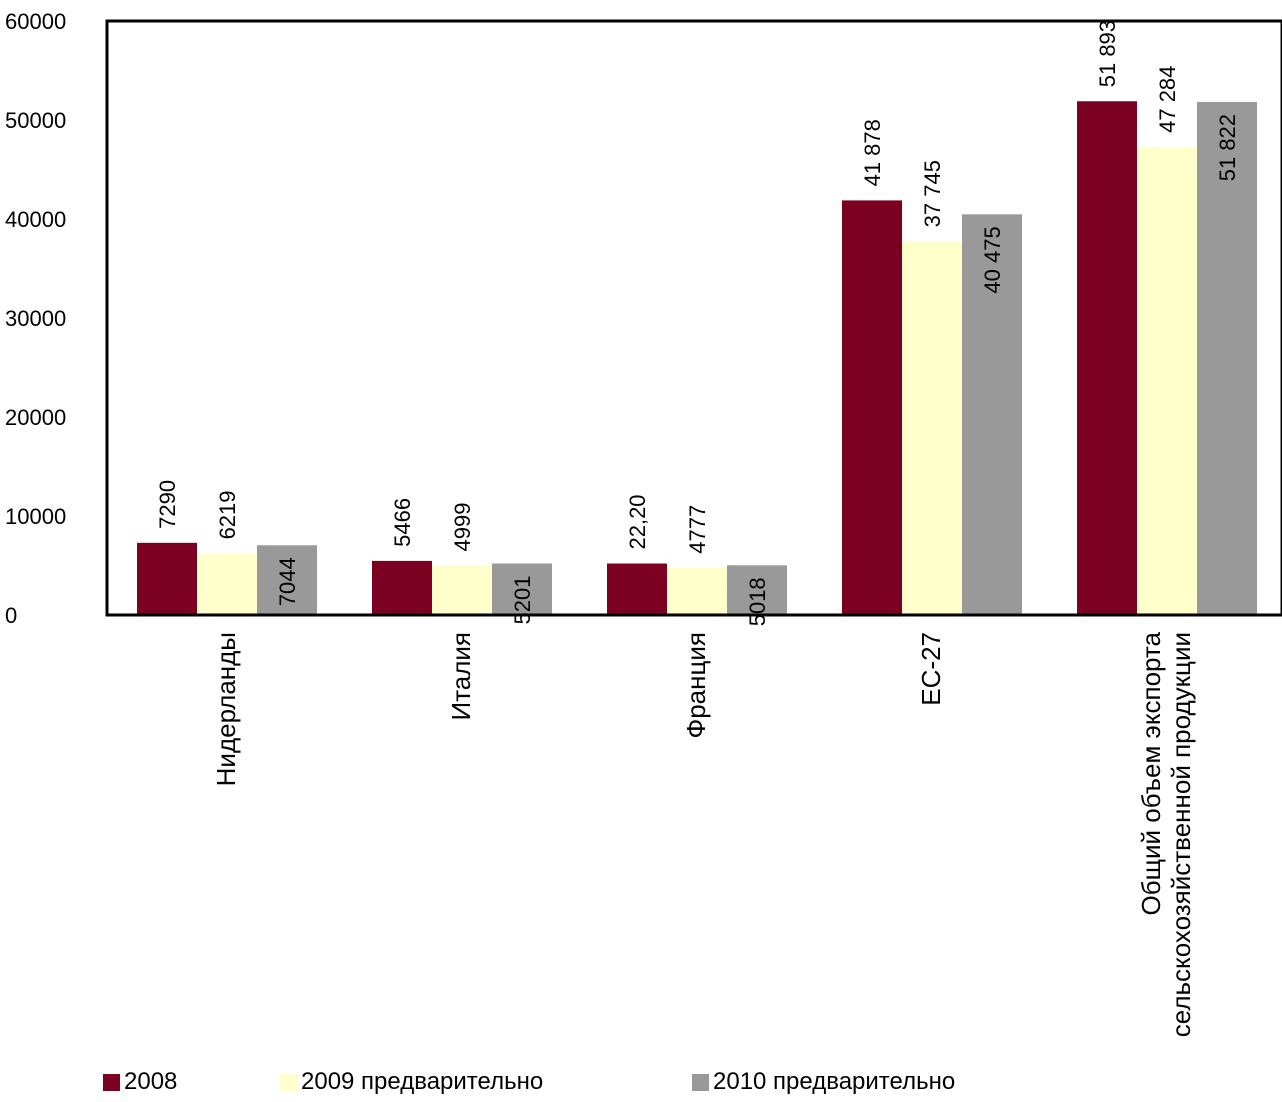  I want to click on y-tick-label: 0, so click(11, 615).